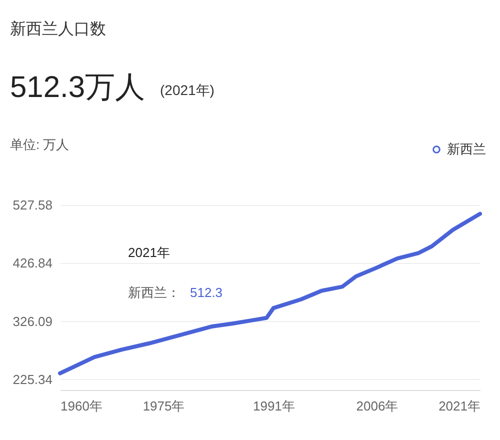 The image size is (500, 440). What do you see at coordinates (149, 252) in the screenshot?
I see `annotation: 2021年` at bounding box center [149, 252].